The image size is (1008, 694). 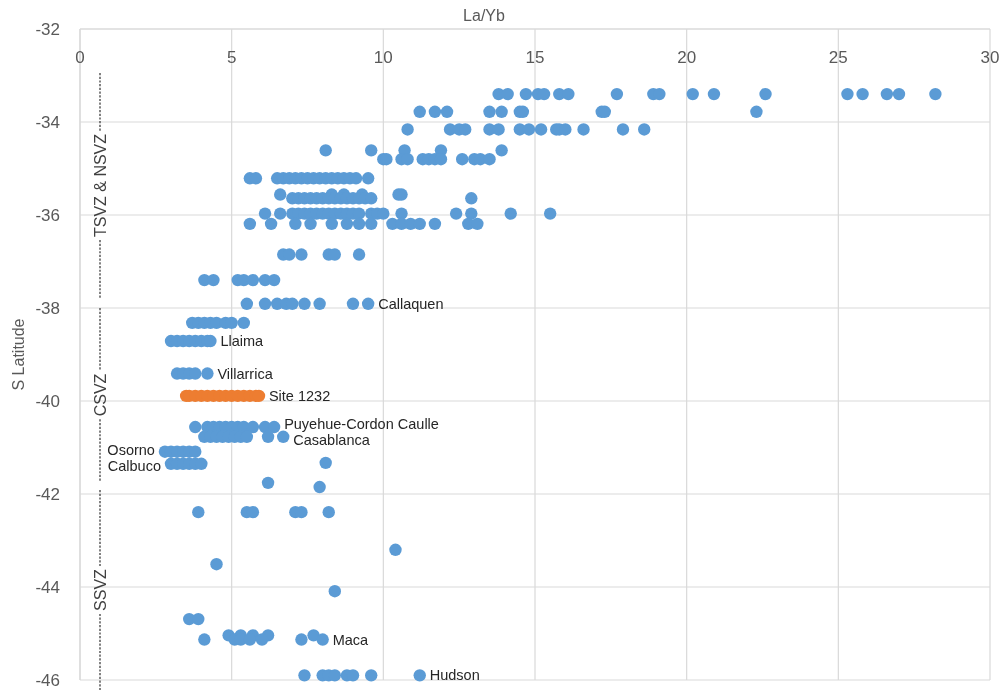 I want to click on x-axis-title: La/Yb, so click(x=484, y=15).